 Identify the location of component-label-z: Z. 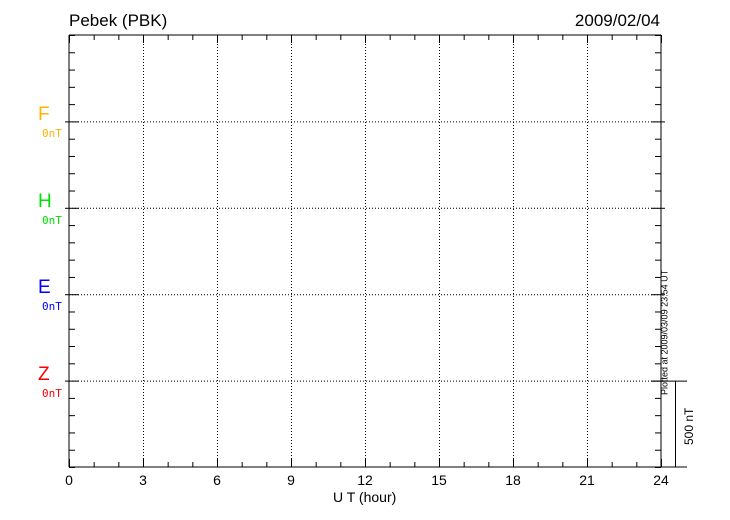
(44, 374).